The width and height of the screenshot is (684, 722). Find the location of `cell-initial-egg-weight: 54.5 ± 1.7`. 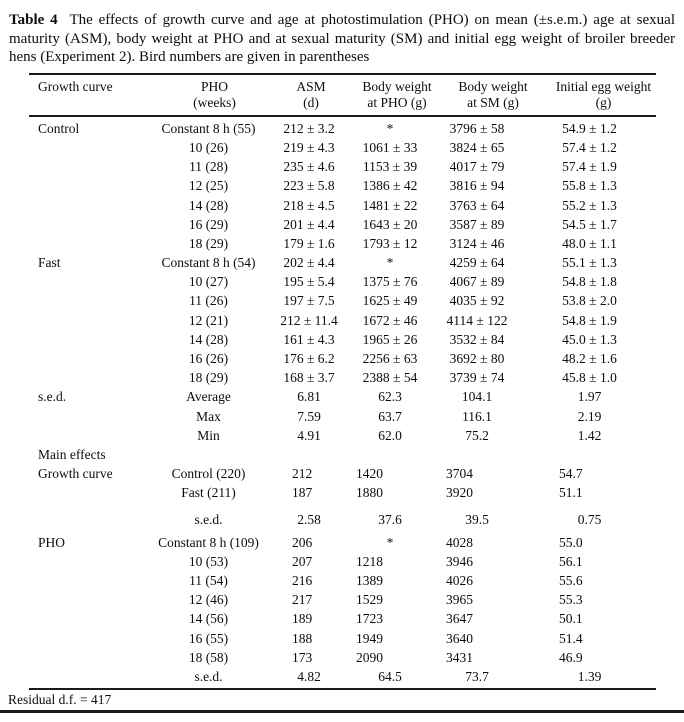

cell-initial-egg-weight: 54.5 ± 1.7 is located at coordinates (589, 224).